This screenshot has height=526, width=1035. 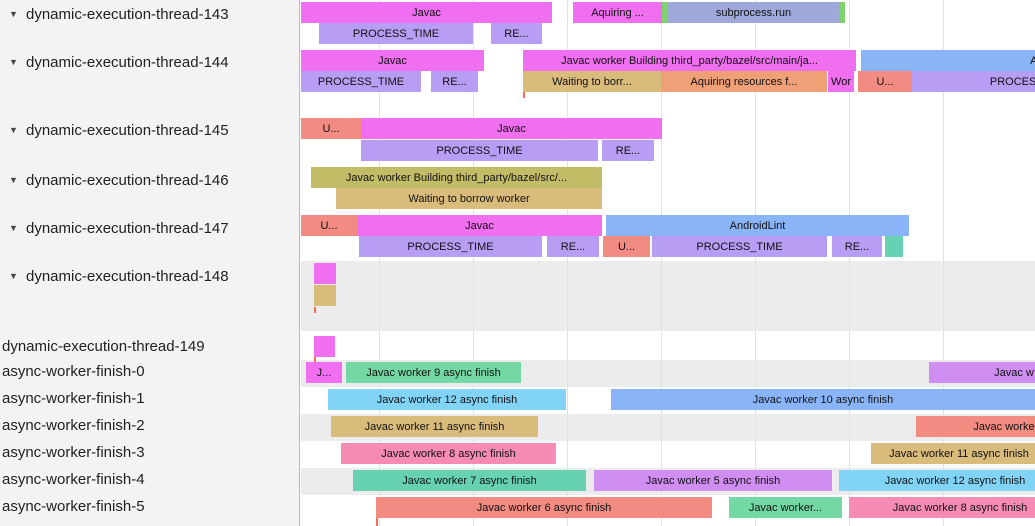 What do you see at coordinates (73, 425) in the screenshot?
I see `track-name-text: async-worker-finish-2` at bounding box center [73, 425].